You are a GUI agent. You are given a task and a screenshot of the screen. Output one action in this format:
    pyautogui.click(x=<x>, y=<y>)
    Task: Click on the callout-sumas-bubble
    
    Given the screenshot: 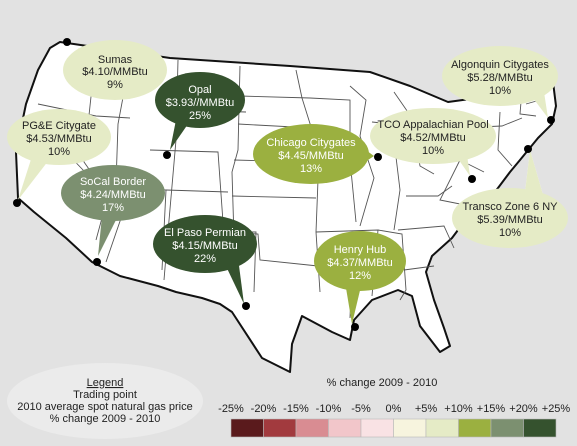 What is the action you would take?
    pyautogui.click(x=115, y=70)
    